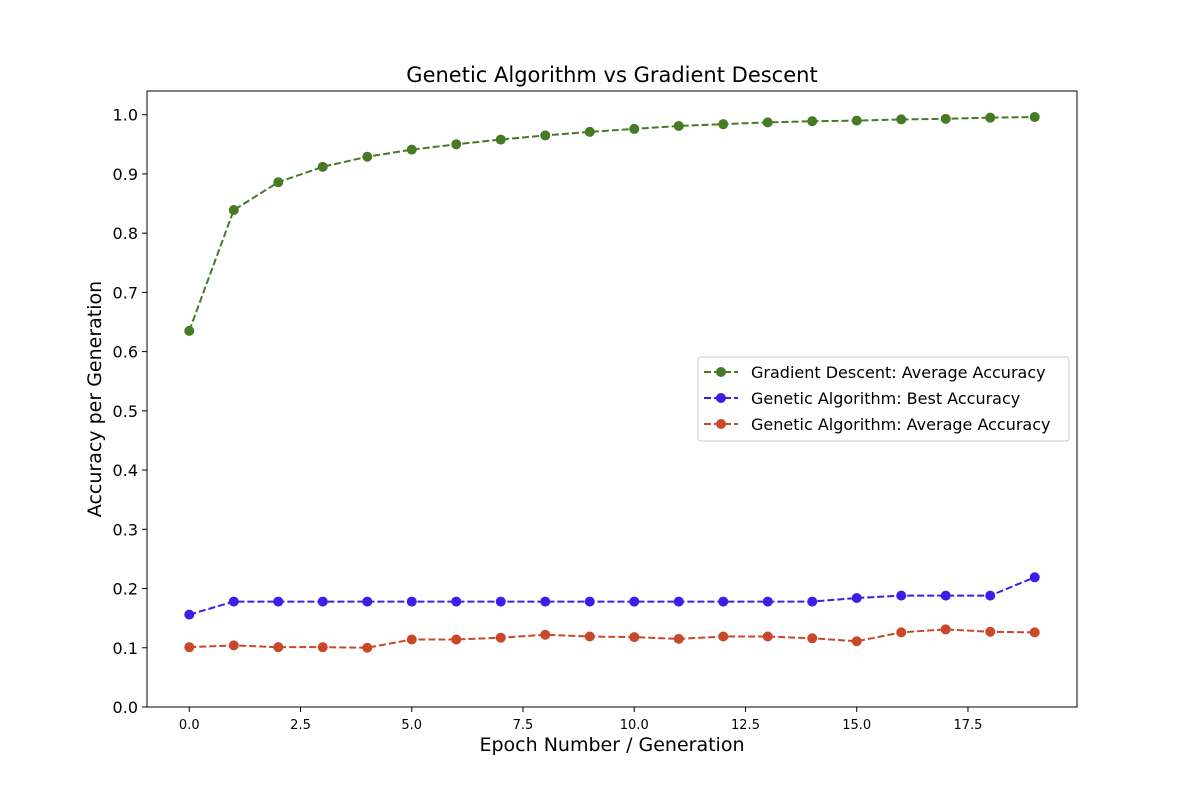  Describe the element at coordinates (125, 470) in the screenshot. I see `y-tick-label: 0.4` at that location.